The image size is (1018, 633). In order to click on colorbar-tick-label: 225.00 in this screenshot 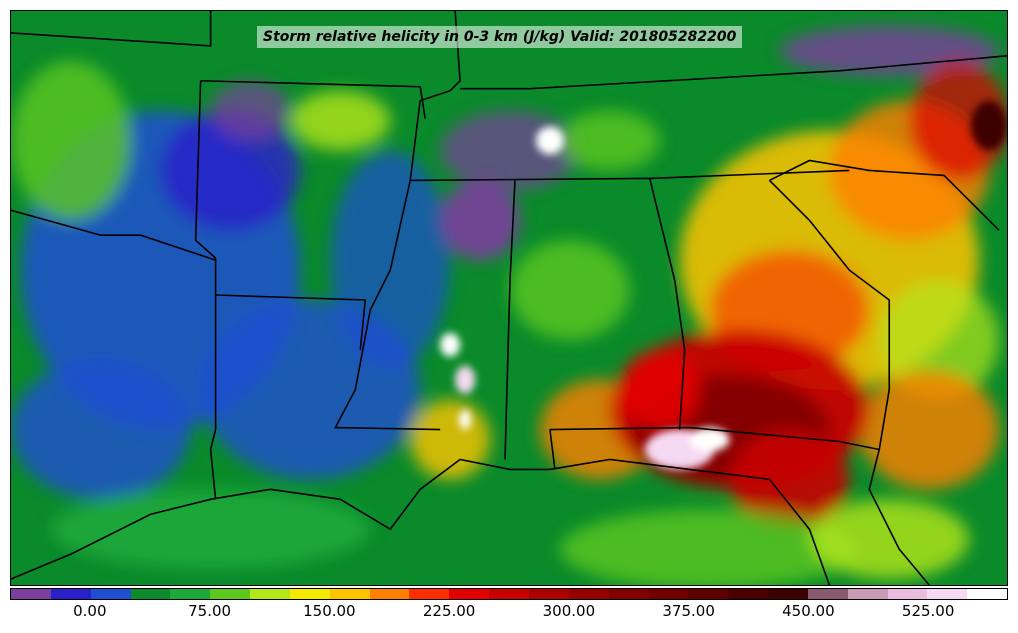, I will do `click(449, 611)`.